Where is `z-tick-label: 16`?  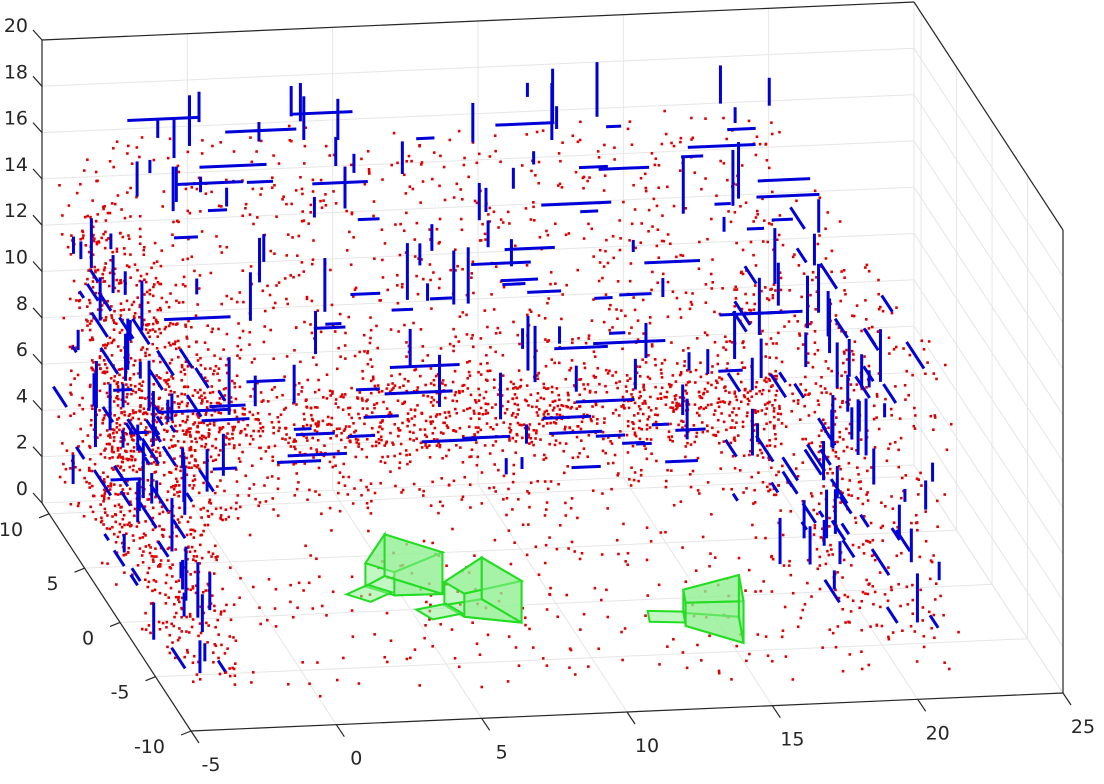 z-tick-label: 16 is located at coordinates (16, 119).